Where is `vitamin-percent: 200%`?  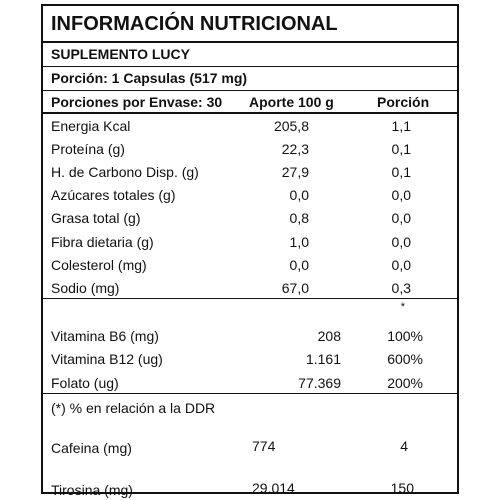 vitamin-percent: 200% is located at coordinates (405, 383).